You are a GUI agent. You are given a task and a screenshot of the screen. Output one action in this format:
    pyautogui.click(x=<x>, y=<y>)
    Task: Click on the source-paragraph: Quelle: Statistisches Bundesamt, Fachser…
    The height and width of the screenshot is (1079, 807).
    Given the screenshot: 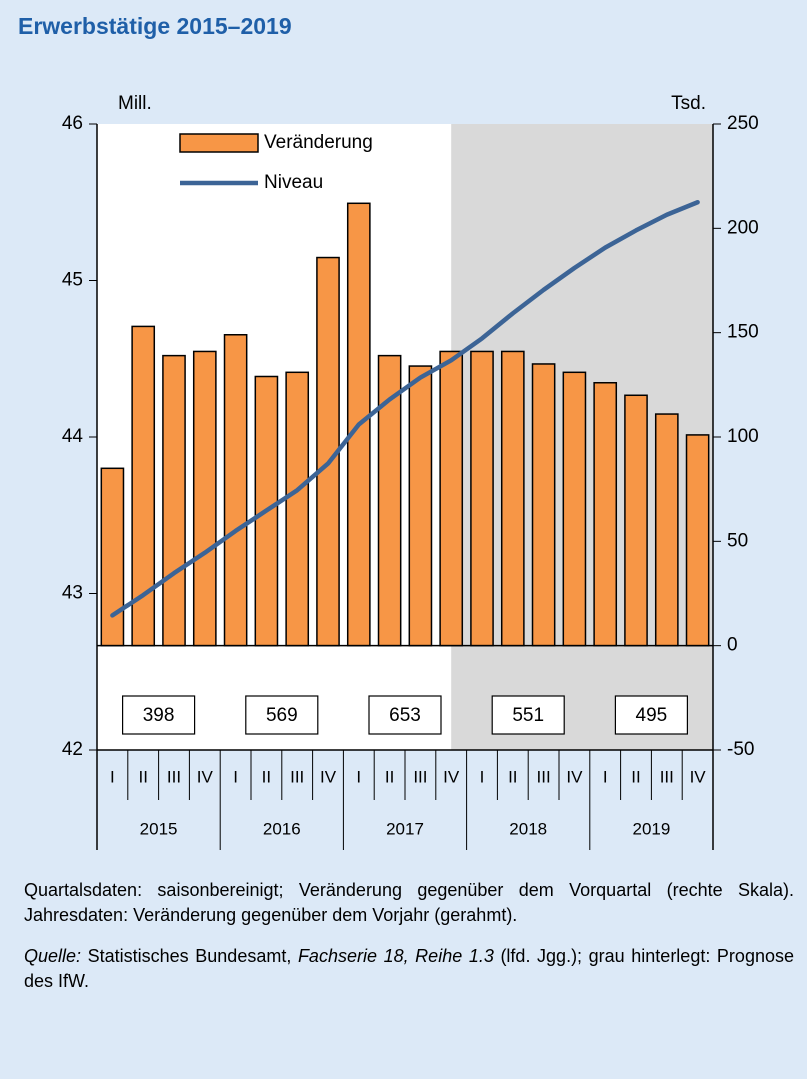 What is the action you would take?
    pyautogui.click(x=409, y=969)
    